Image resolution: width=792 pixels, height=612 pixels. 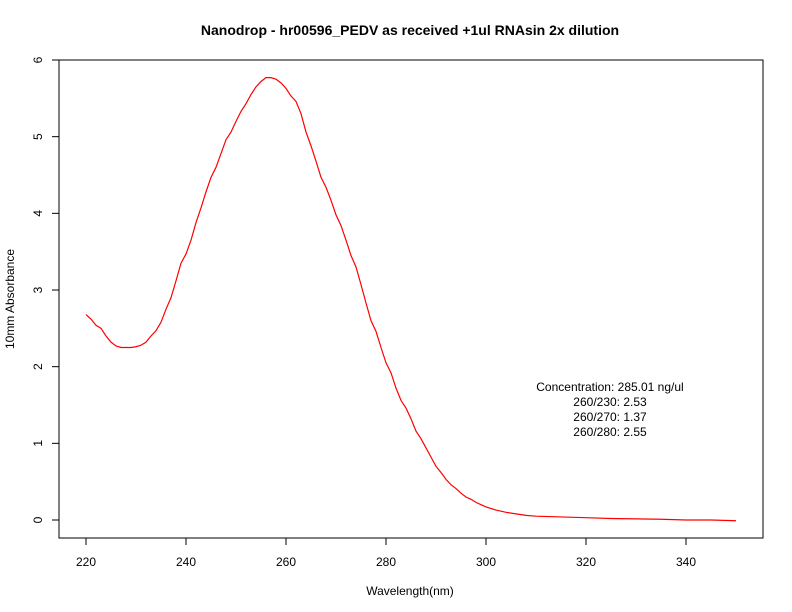 I want to click on x-tick-label-280: 280, so click(x=386, y=562).